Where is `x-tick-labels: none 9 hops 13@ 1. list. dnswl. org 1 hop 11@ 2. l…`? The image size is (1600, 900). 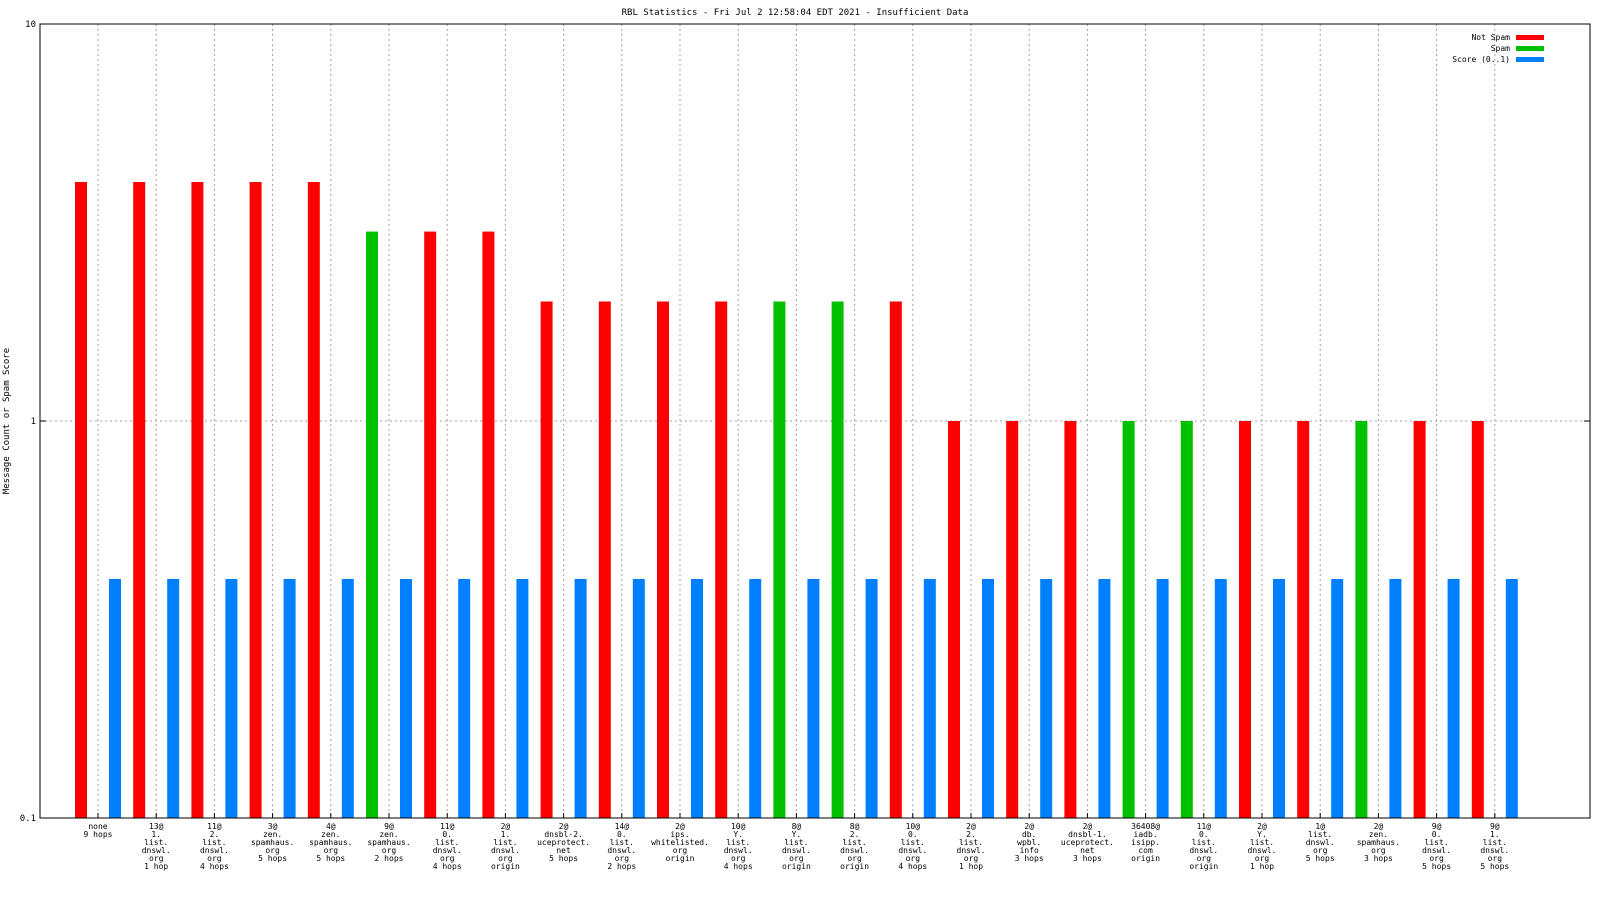 x-tick-labels: none 9 hops 13@ 1. list. dnswl. org 1 hop 11@ 2. l… is located at coordinates (797, 846).